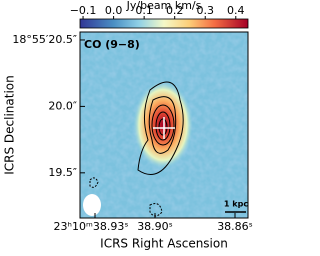 This screenshot has height=256, width=320. I want to click on y-tick-label: 20.0″, so click(62, 105).